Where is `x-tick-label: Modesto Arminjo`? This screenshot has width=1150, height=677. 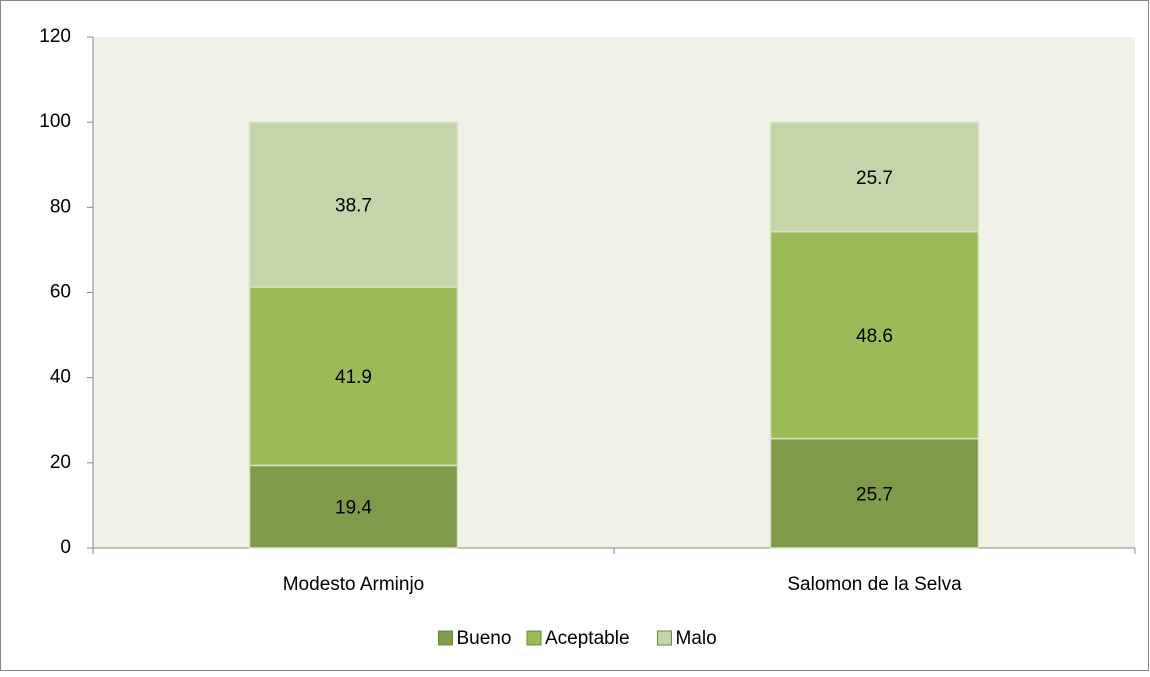
x-tick-label: Modesto Arminjo is located at coordinates (354, 584).